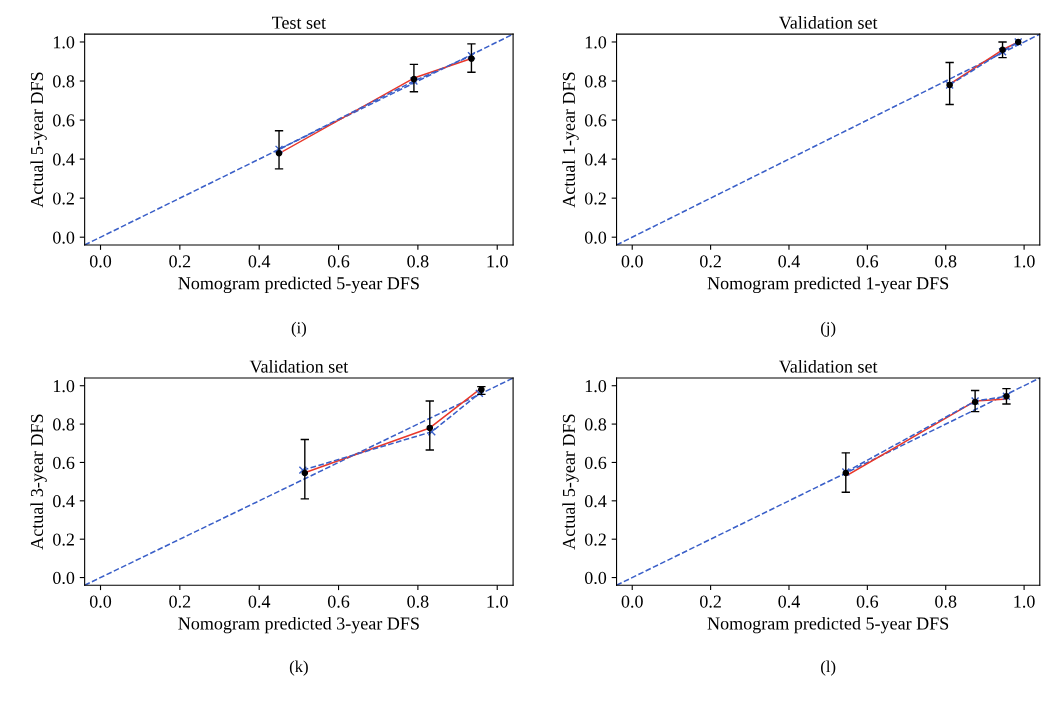  What do you see at coordinates (828, 285) in the screenshot?
I see `x-axis-title: Nomogram predicted 1-year DFS` at bounding box center [828, 285].